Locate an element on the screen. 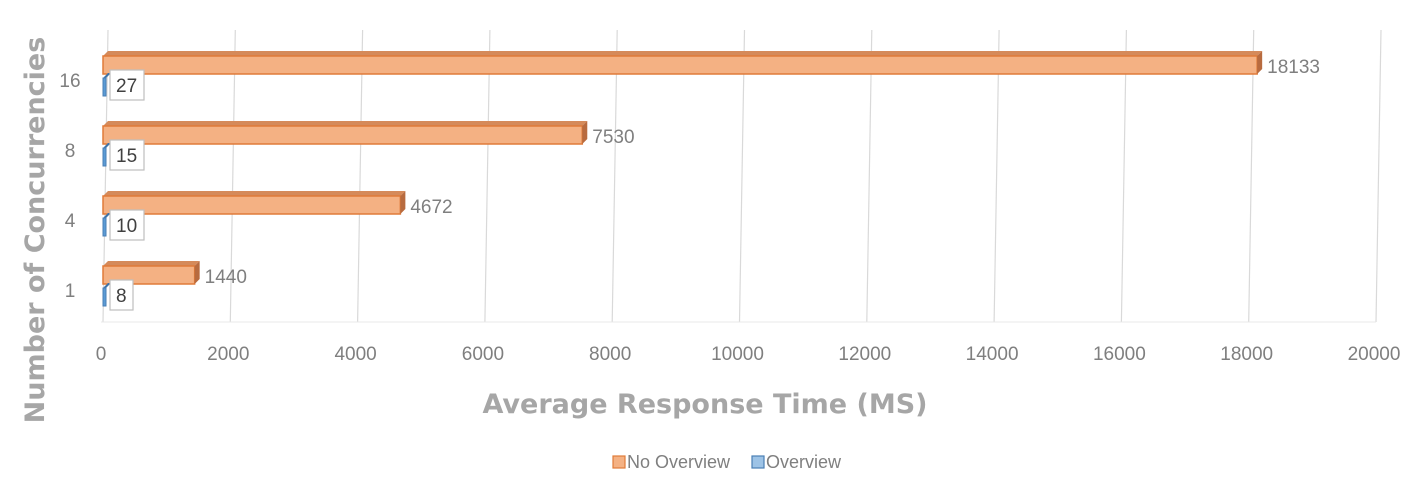 The image size is (1410, 496). legend-label: No Overview is located at coordinates (679, 462).